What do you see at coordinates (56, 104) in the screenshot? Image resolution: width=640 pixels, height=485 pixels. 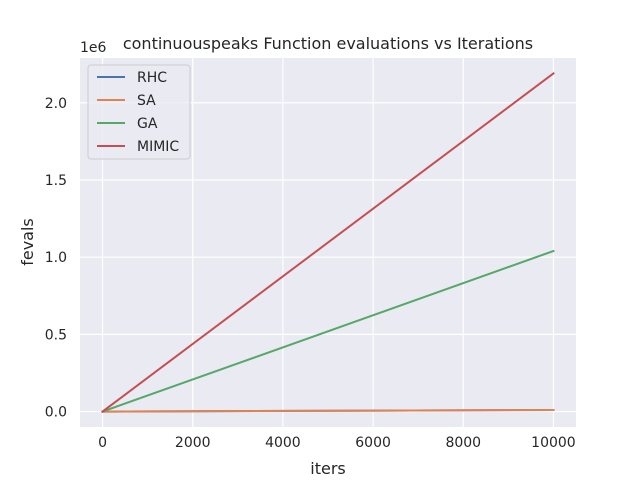 I see `y-tick-label: 2.0` at bounding box center [56, 104].